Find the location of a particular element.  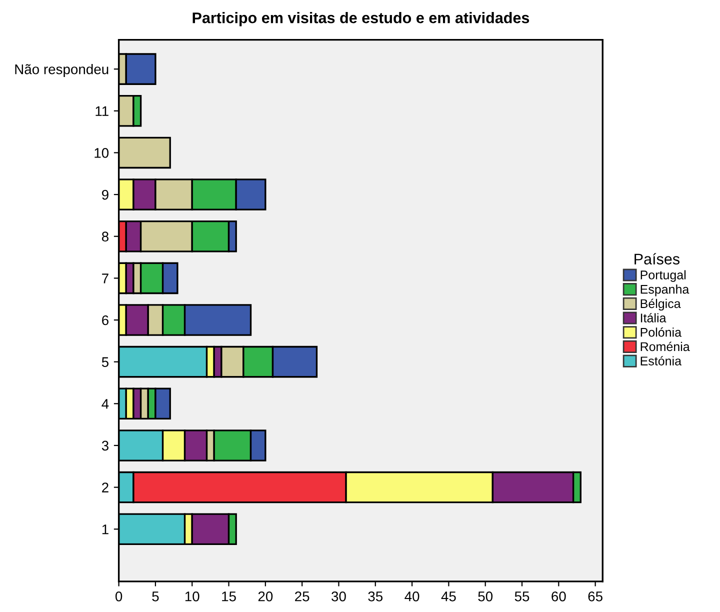

x-tick-label: 40 is located at coordinates (412, 596).